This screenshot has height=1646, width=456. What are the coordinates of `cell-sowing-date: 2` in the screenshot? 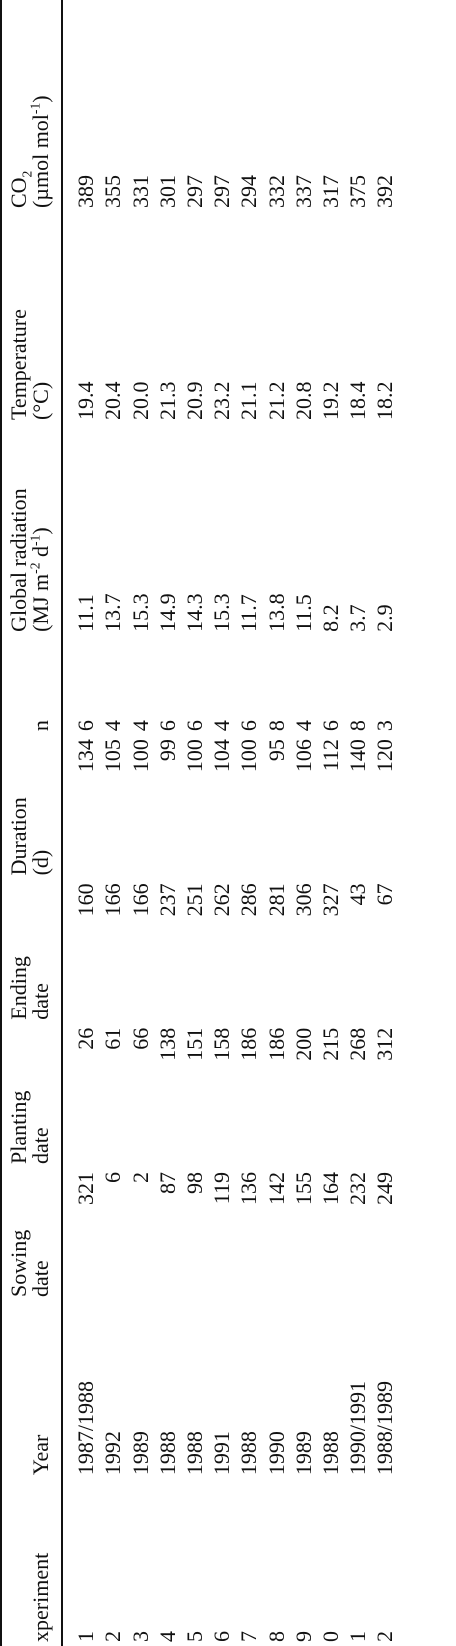 It's located at (140, 1177).